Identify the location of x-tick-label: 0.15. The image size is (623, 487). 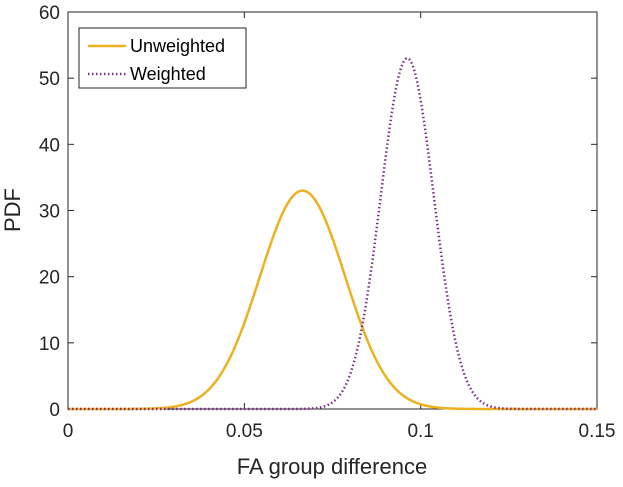
(597, 431).